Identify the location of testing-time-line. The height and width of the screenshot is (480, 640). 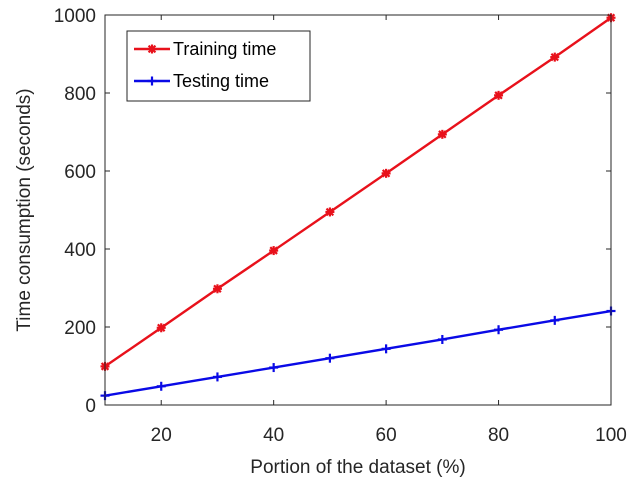
(358, 353).